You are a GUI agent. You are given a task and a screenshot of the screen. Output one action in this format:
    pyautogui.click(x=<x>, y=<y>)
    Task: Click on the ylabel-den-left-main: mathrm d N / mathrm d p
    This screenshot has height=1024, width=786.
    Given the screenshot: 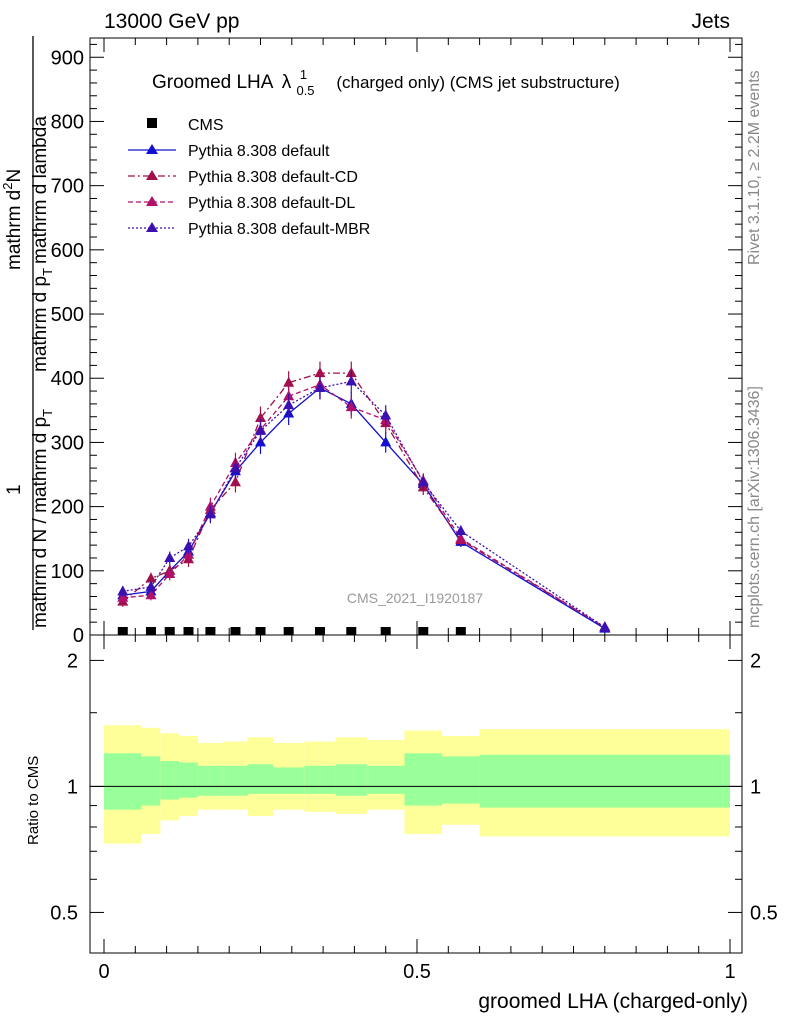 What is the action you would take?
    pyautogui.click(x=40, y=522)
    